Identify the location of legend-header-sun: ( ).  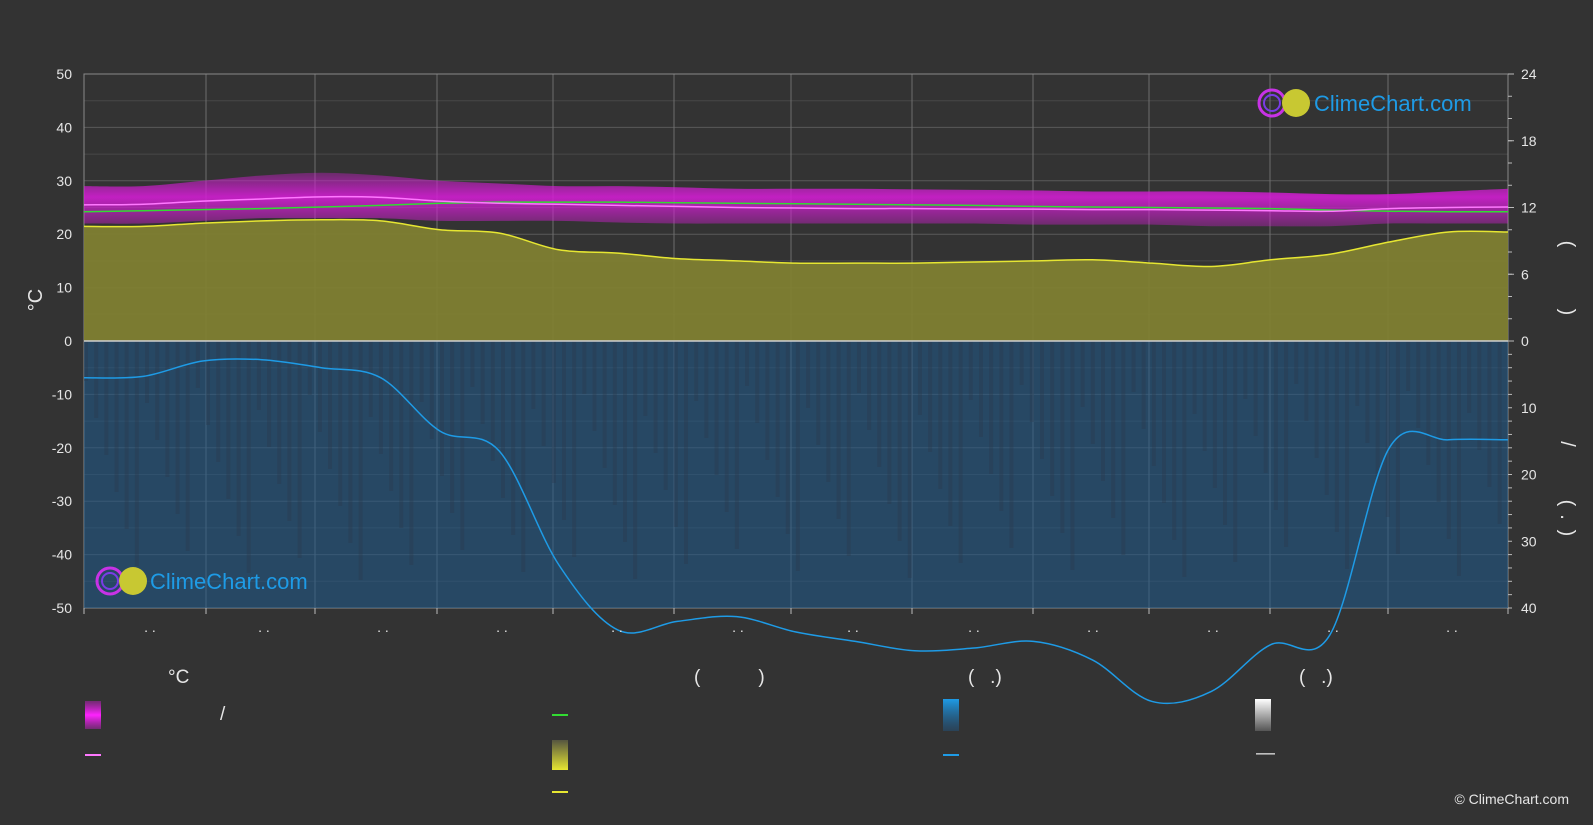
(729, 677).